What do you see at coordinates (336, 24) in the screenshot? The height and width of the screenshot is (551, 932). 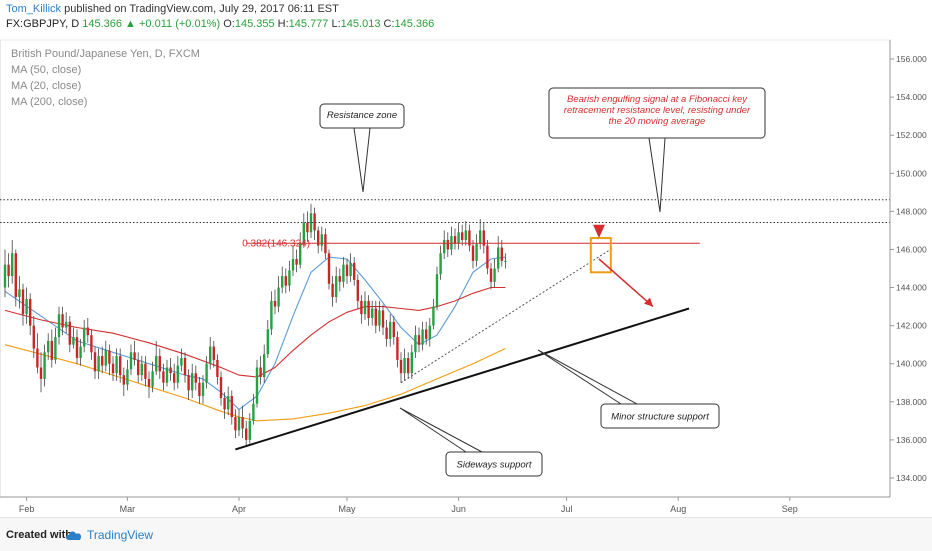 I see `low-label: L:` at bounding box center [336, 24].